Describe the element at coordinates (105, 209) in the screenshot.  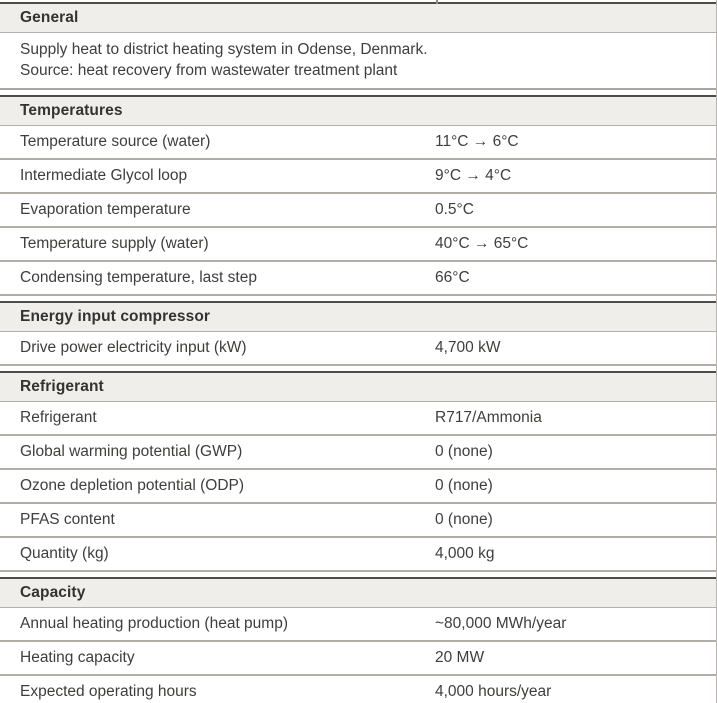
I see `row-label: Evaporation temperature` at that location.